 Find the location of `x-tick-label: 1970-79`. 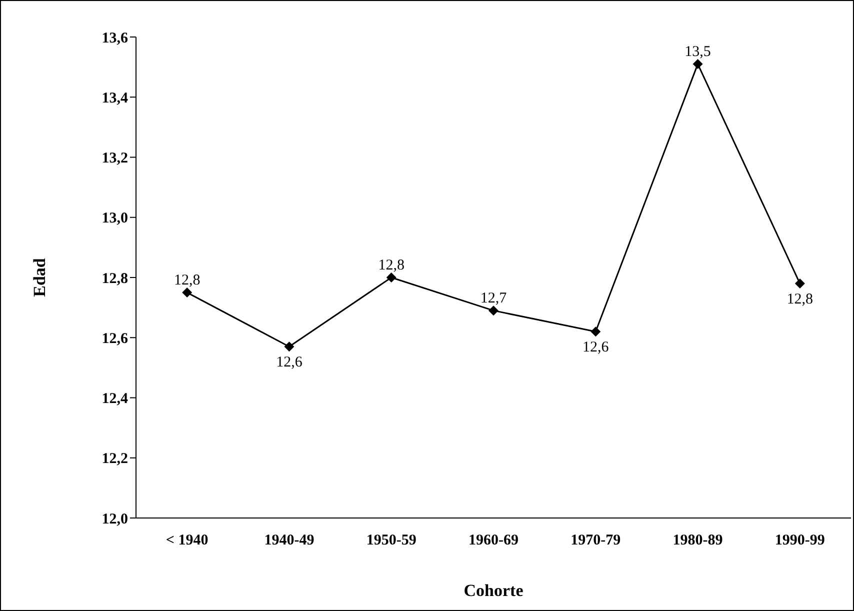

x-tick-label: 1970-79 is located at coordinates (595, 540).